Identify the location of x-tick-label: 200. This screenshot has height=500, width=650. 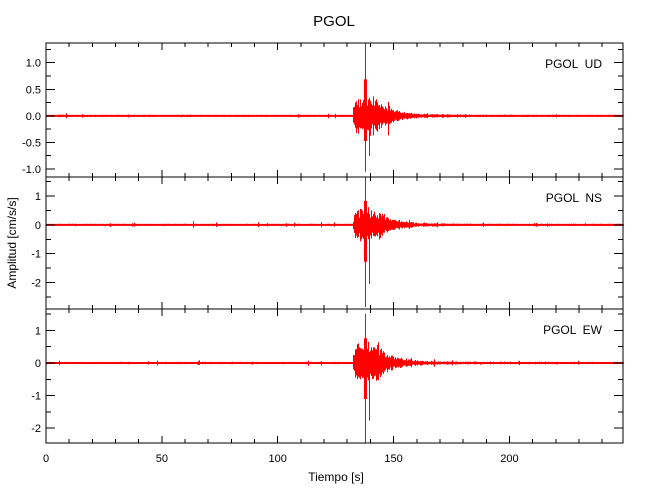
(509, 459).